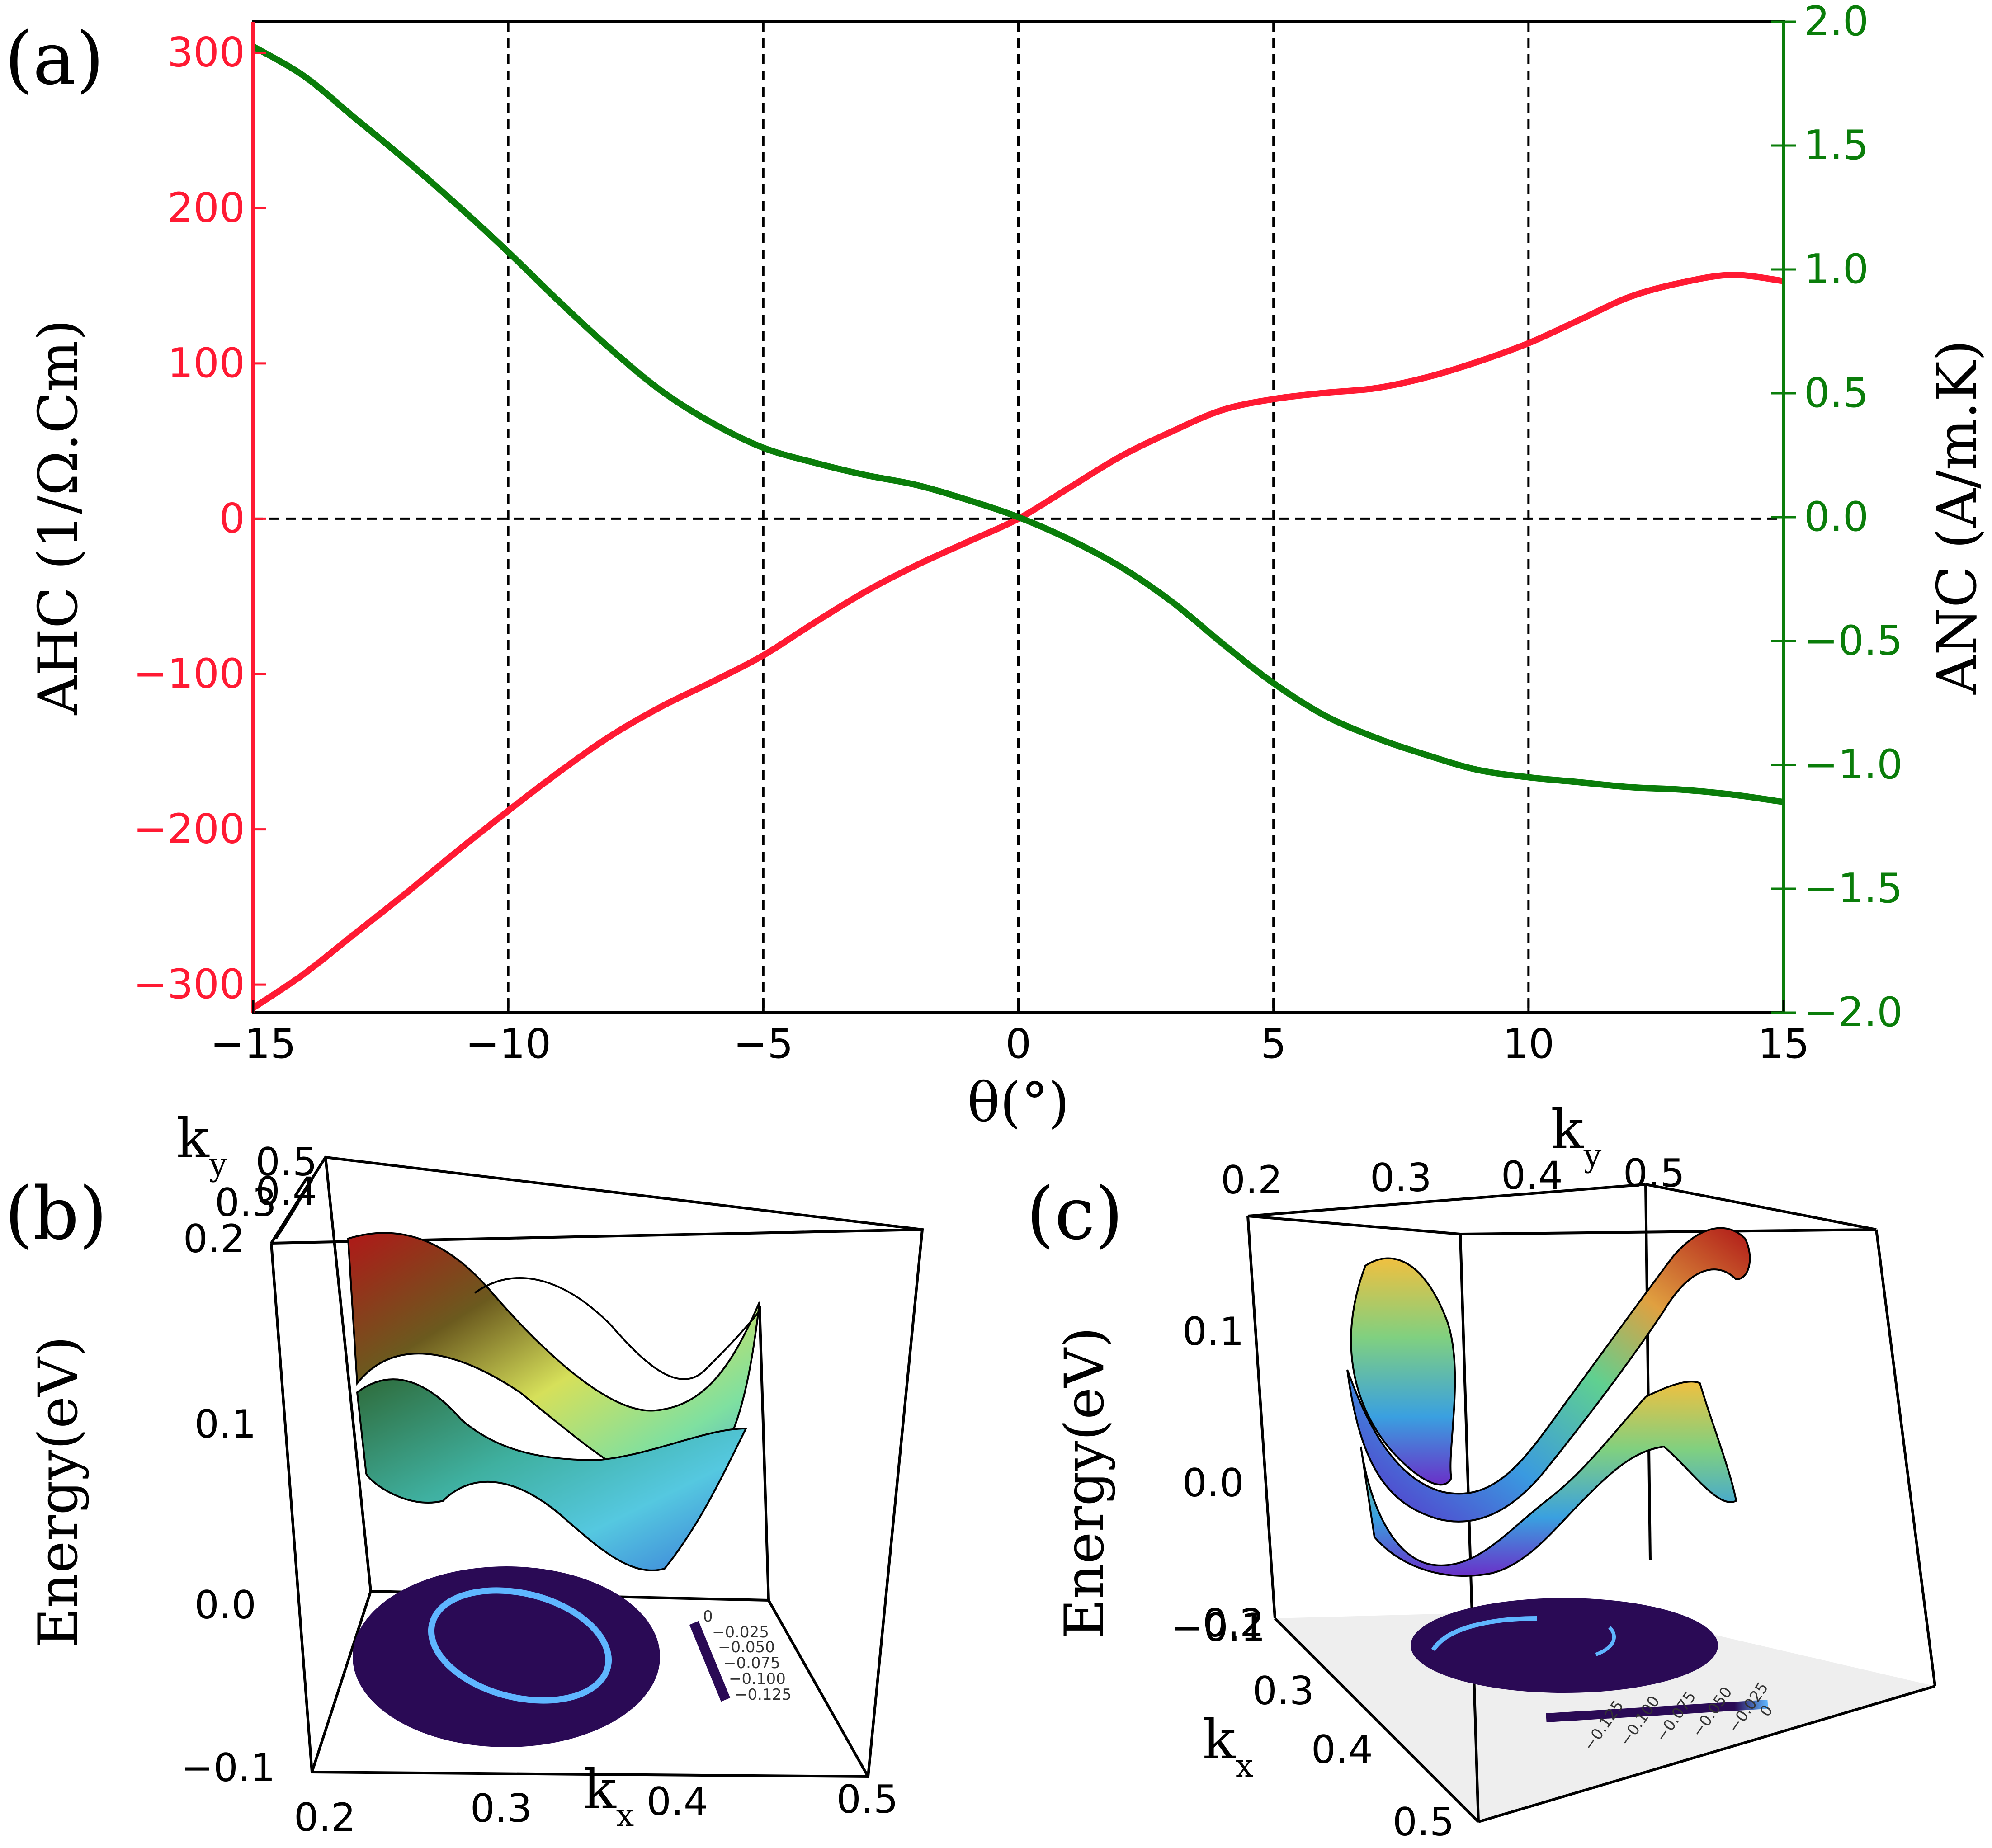 This screenshot has width=1992, height=1848. What do you see at coordinates (56, 1213) in the screenshot?
I see `panel-label-b: (b)` at bounding box center [56, 1213].